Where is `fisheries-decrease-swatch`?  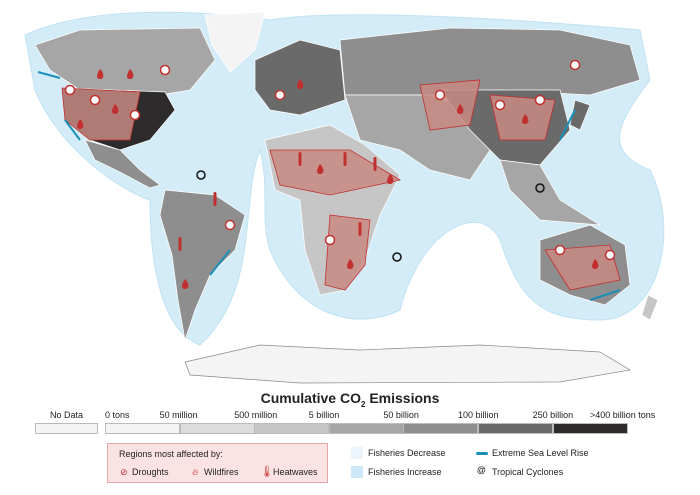
fisheries-decrease-swatch is located at coordinates (357, 453).